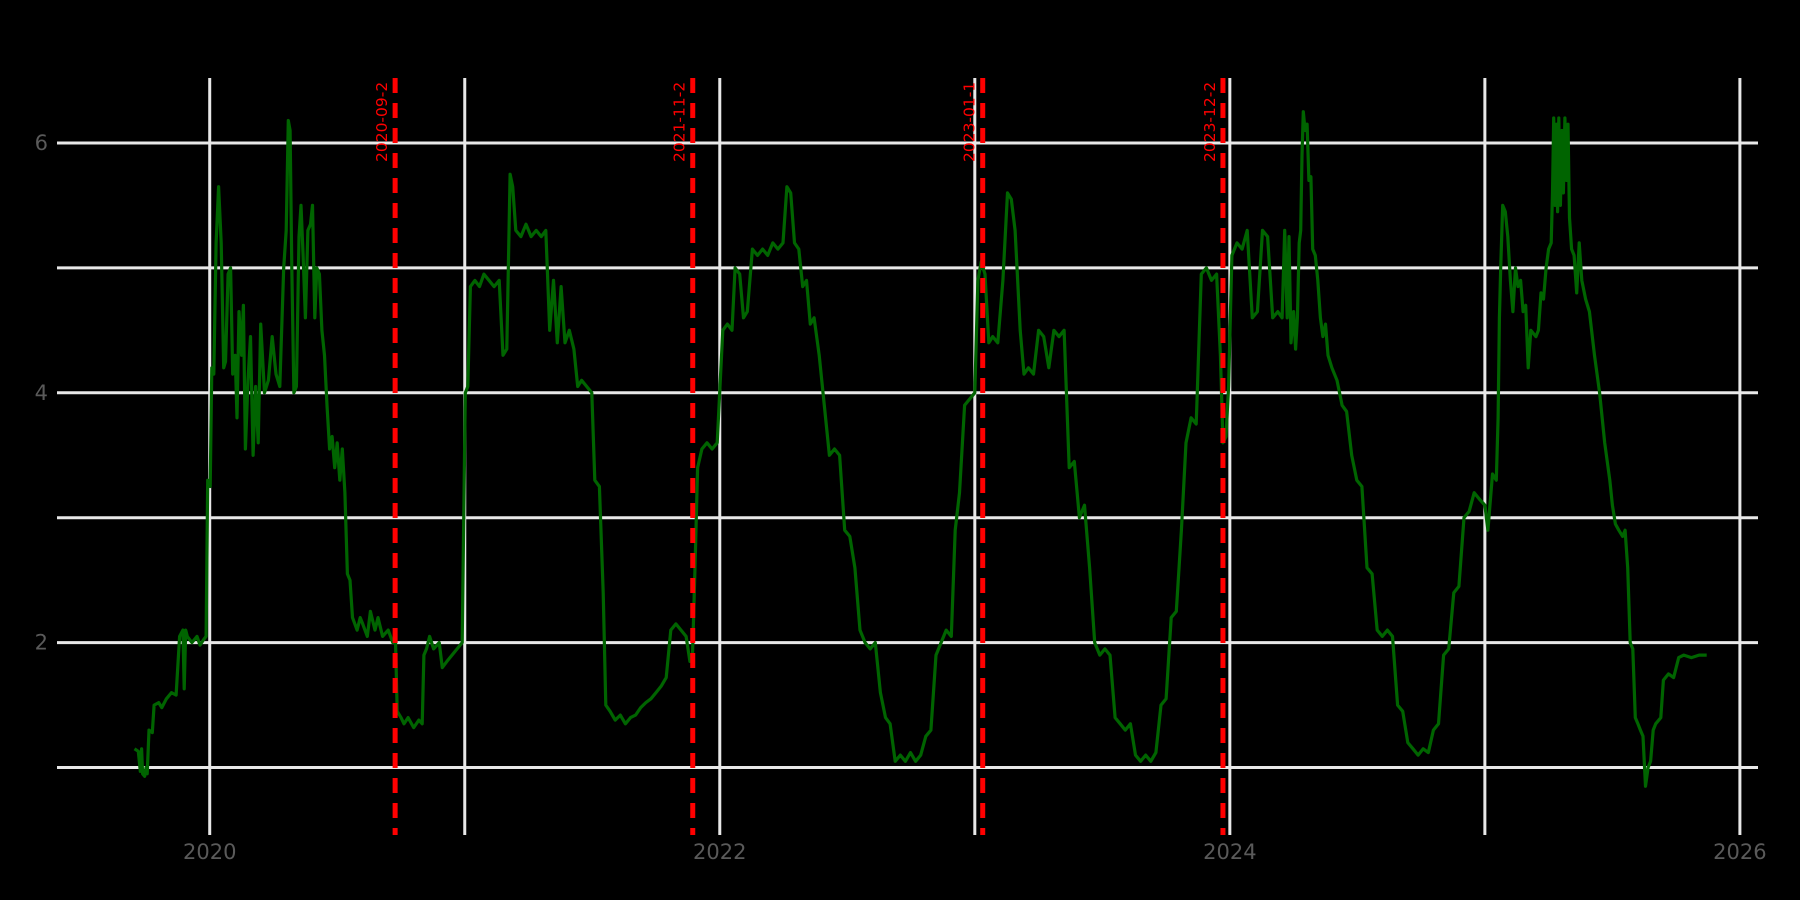 The width and height of the screenshot is (1800, 900). I want to click on event-vline-label: 2021-11-2, so click(680, 122).